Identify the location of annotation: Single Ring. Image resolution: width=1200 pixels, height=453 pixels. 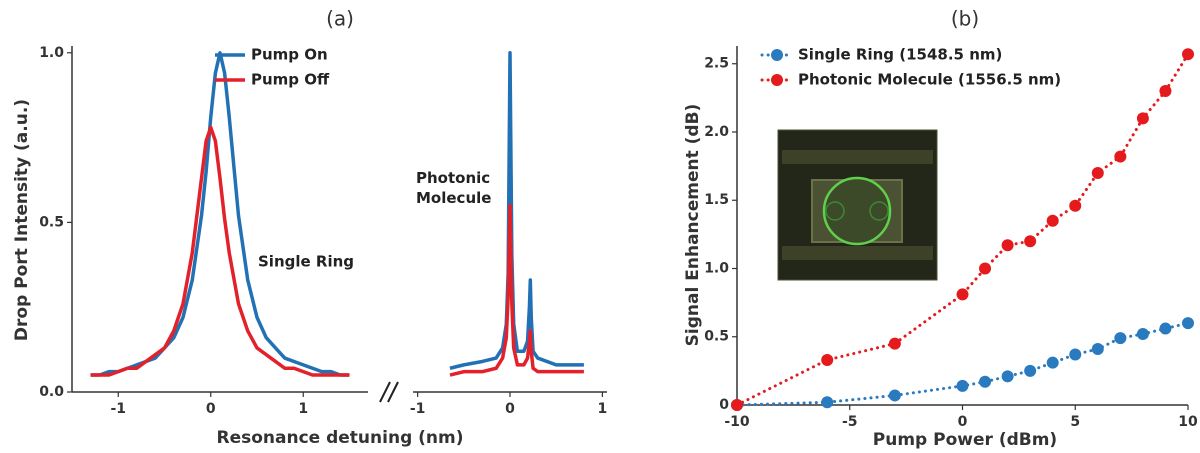
(306, 262).